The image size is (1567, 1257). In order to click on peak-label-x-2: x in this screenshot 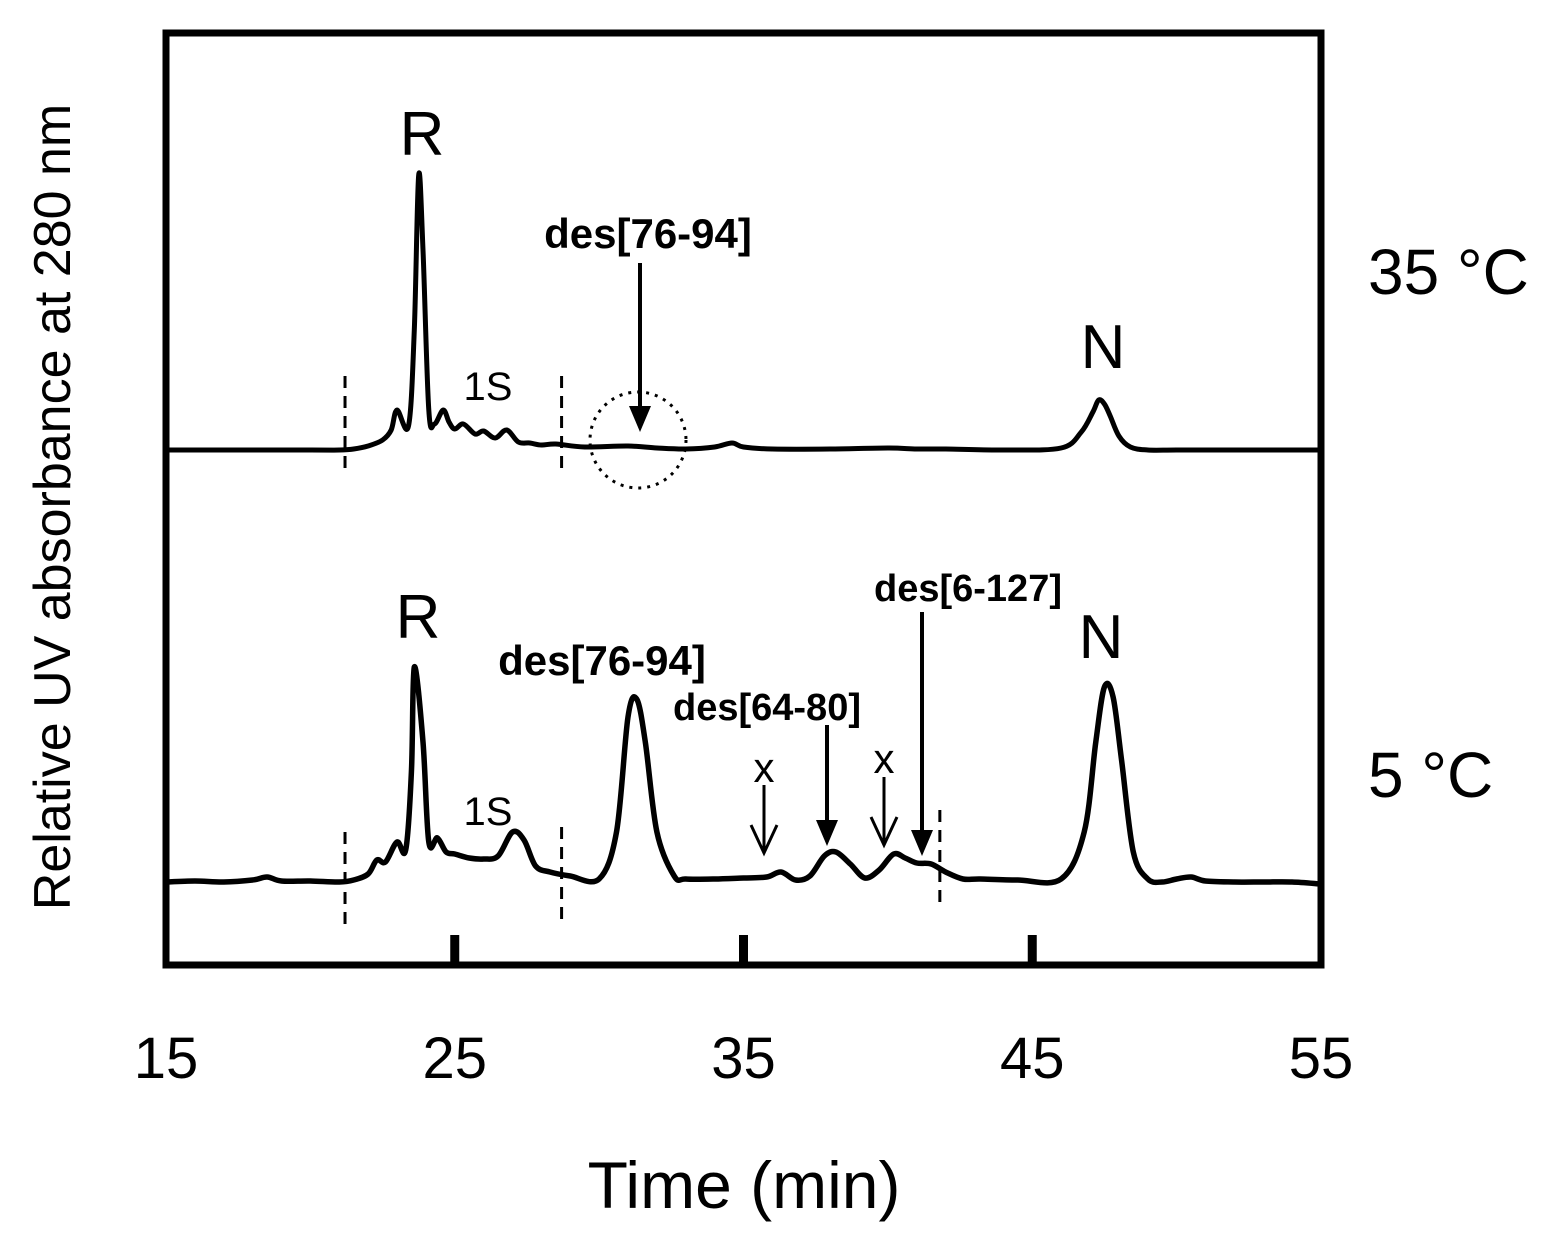, I will do `click(884, 758)`.